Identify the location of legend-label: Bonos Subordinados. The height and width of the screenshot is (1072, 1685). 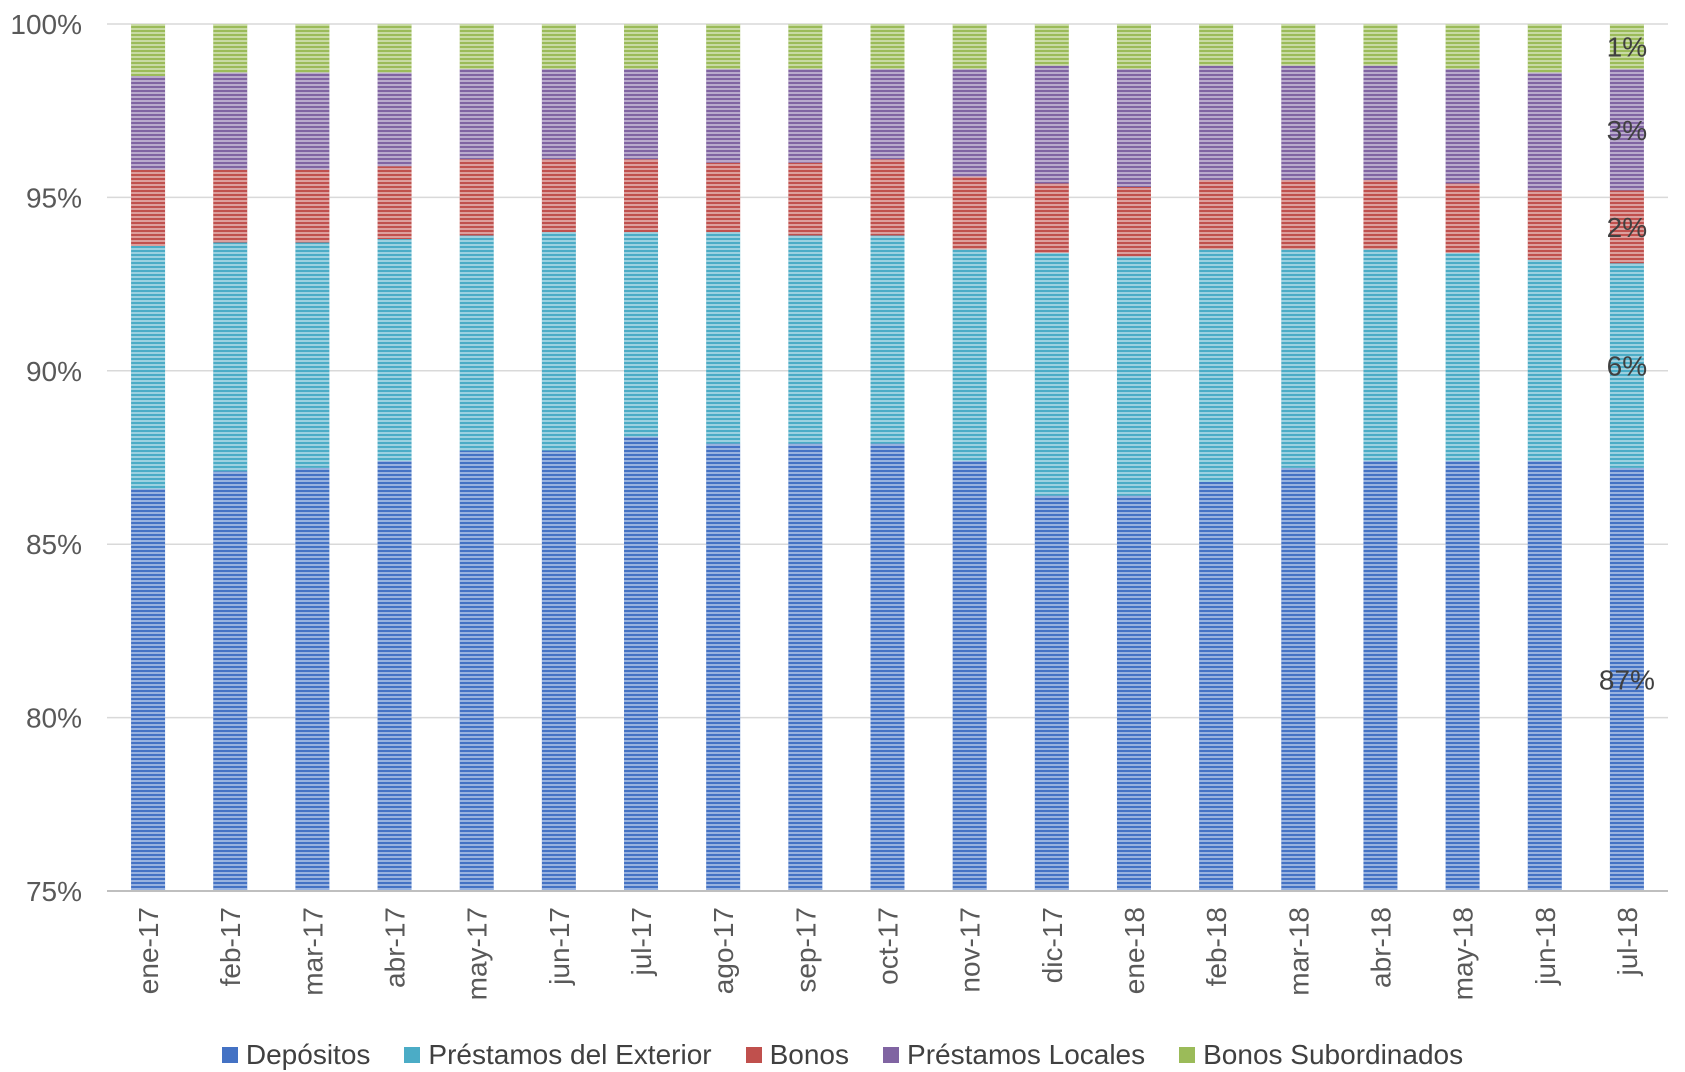
(1333, 1054).